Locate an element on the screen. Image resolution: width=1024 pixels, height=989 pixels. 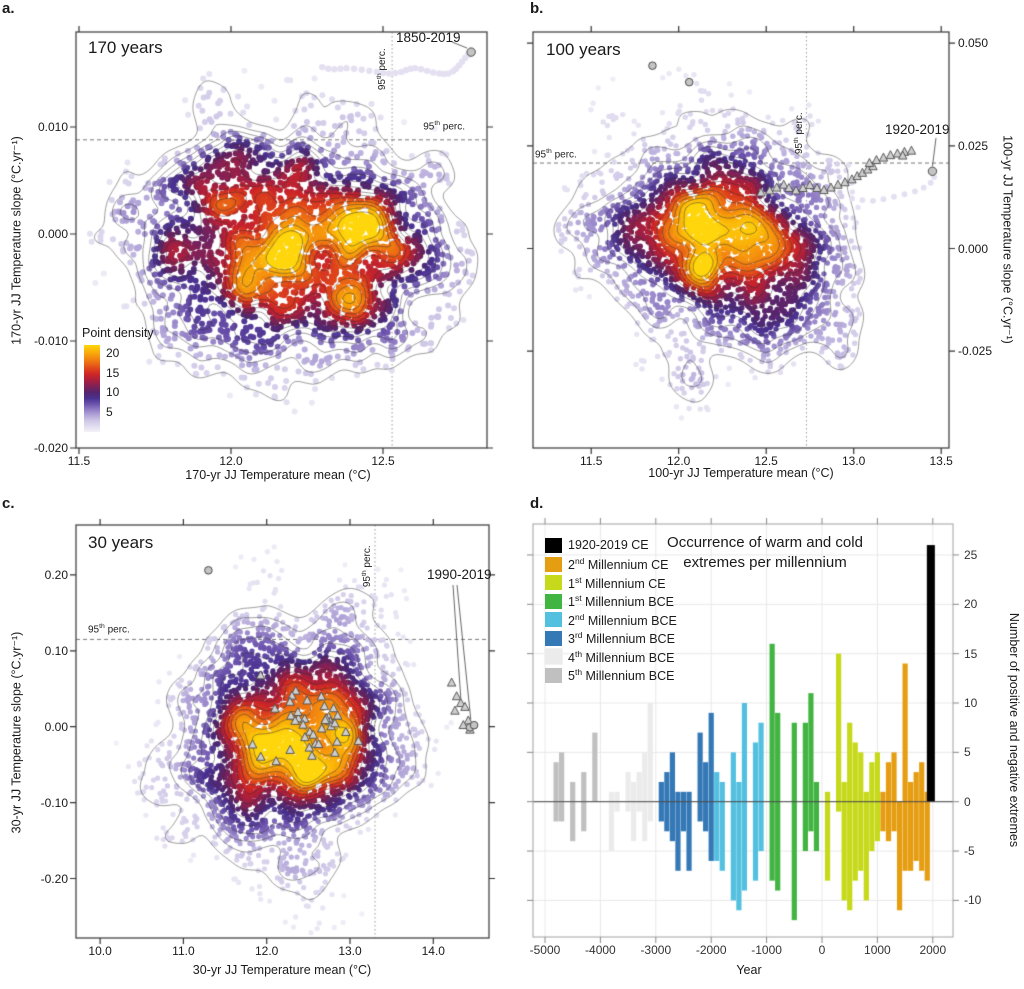
x-tick-label: 0 is located at coordinates (822, 950).